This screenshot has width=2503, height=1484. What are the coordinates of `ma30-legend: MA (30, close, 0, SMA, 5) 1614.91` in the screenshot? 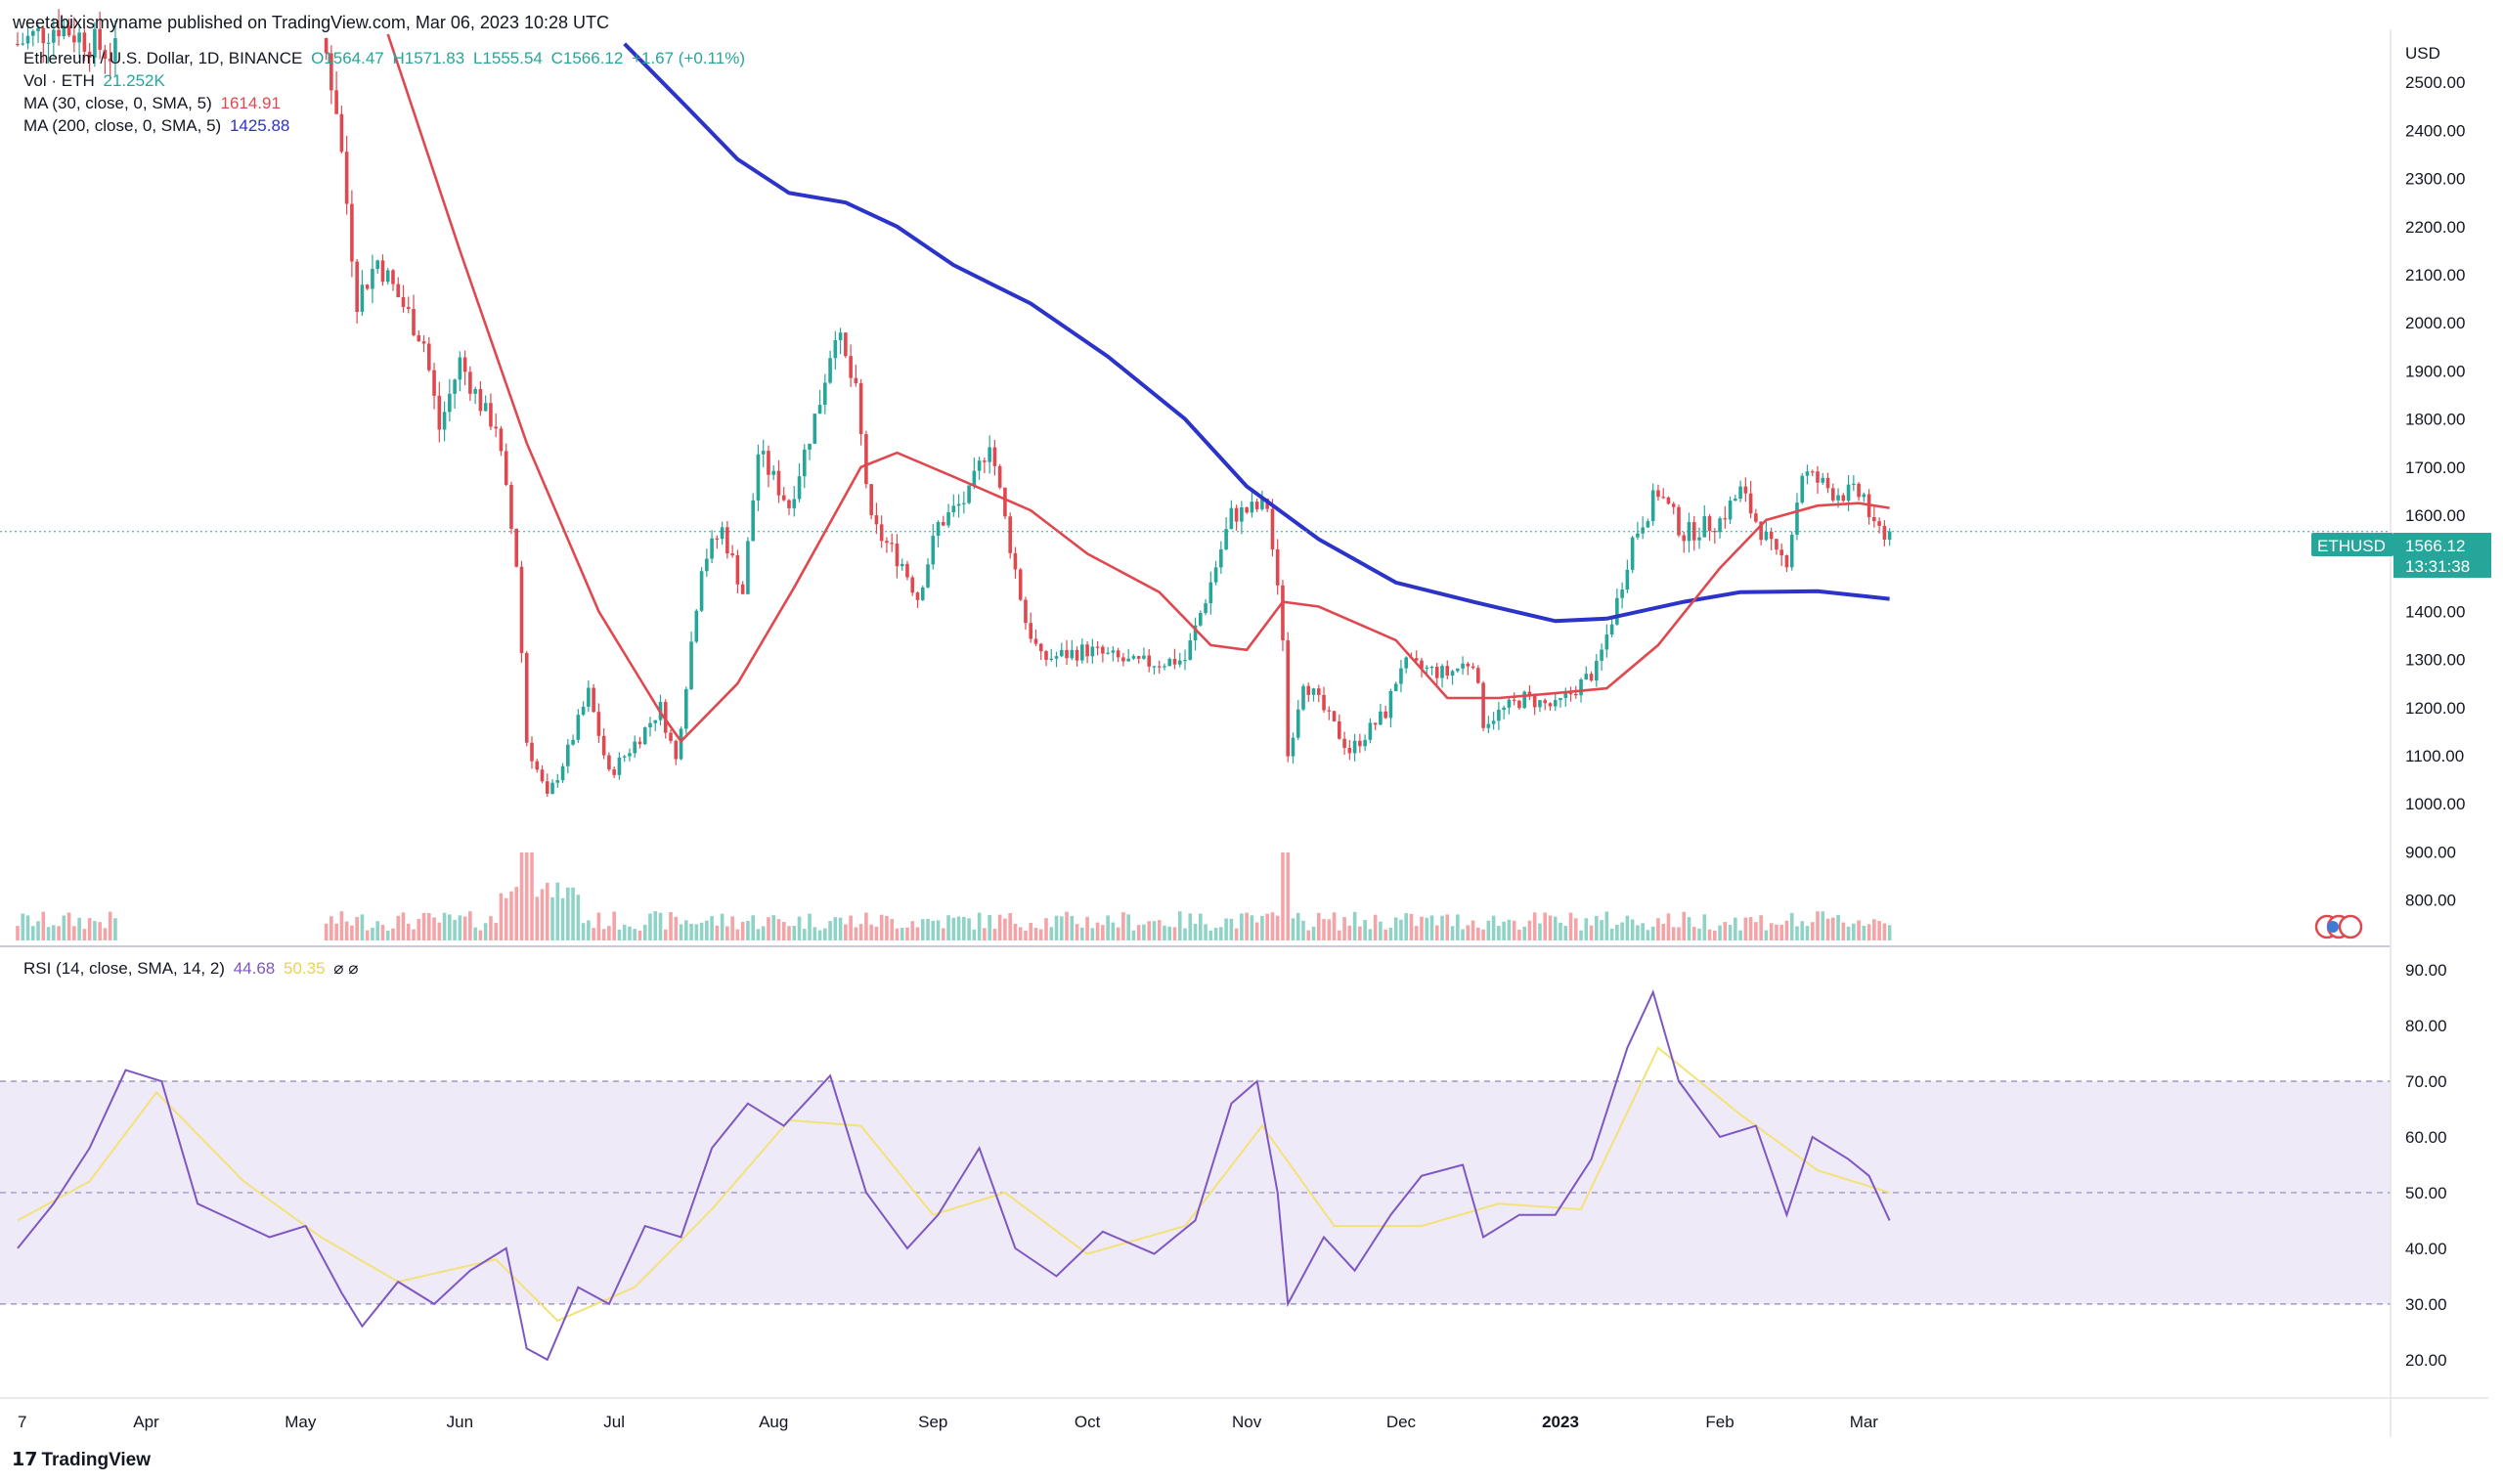 It's located at (154, 103).